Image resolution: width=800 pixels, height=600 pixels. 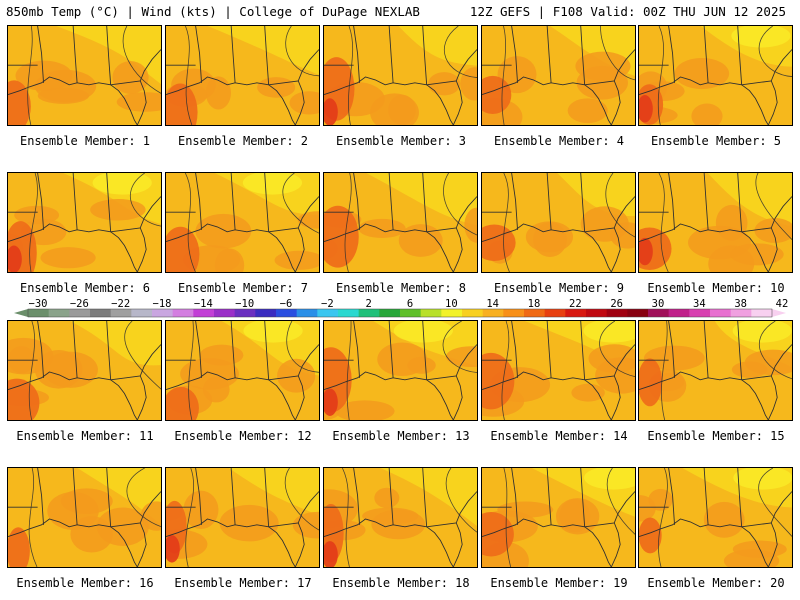 I want to click on colorbar-tick-label: 22, so click(x=575, y=304).